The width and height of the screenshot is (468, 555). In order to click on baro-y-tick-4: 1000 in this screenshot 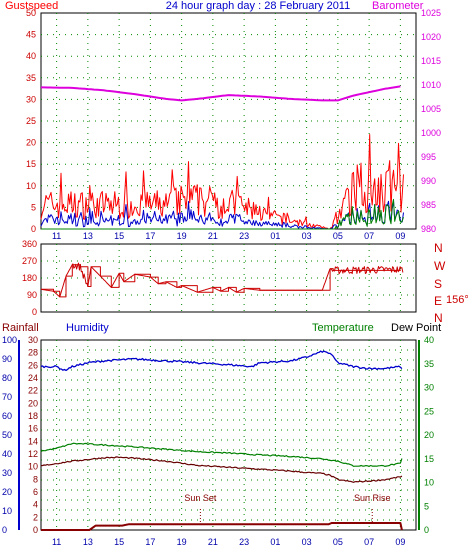, I will do `click(431, 133)`.